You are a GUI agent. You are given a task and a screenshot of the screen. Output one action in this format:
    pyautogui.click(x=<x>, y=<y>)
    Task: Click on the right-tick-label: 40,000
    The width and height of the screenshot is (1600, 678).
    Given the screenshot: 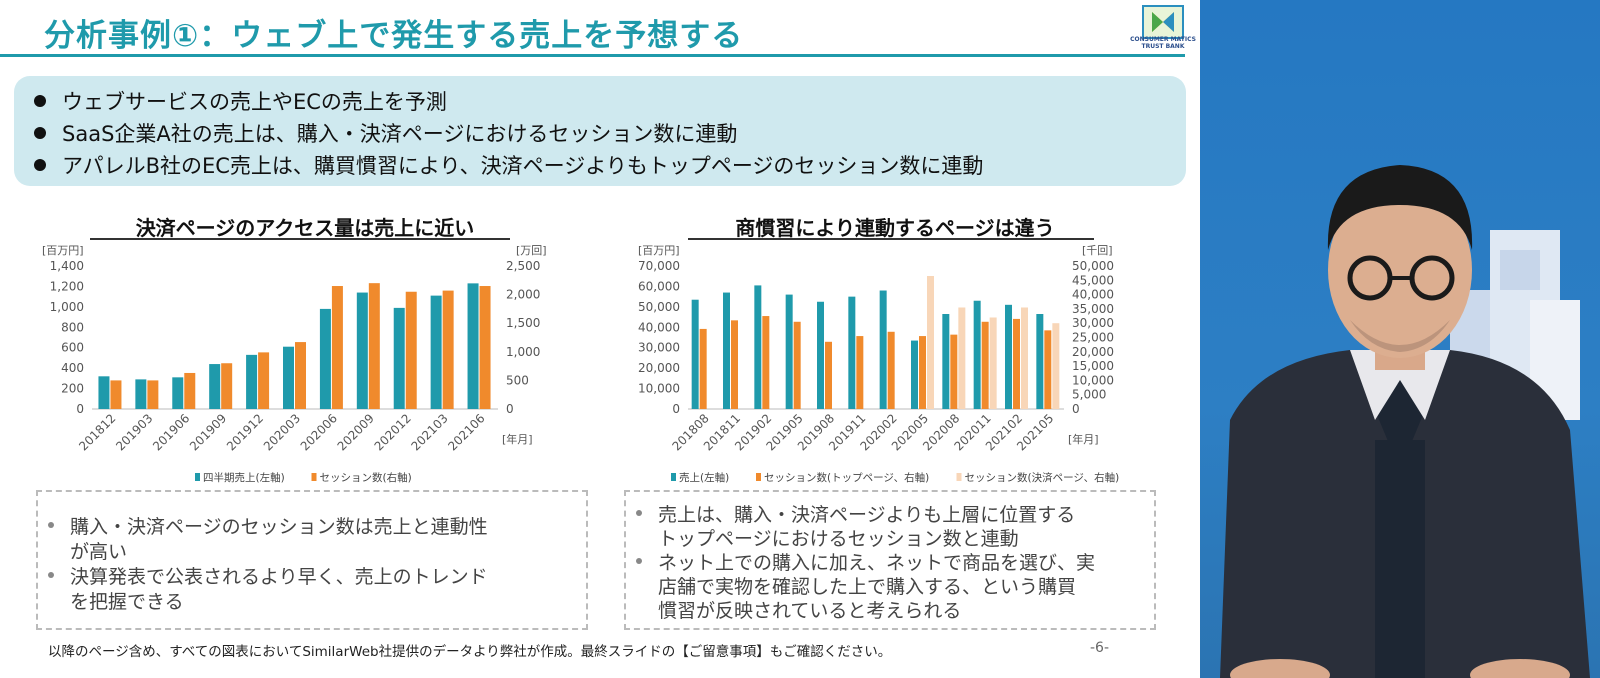 What is the action you would take?
    pyautogui.click(x=1093, y=295)
    